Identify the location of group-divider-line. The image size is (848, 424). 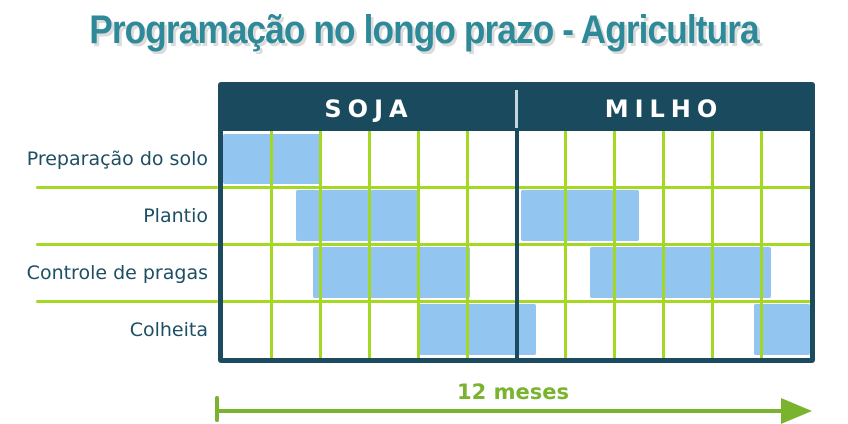
(516, 244).